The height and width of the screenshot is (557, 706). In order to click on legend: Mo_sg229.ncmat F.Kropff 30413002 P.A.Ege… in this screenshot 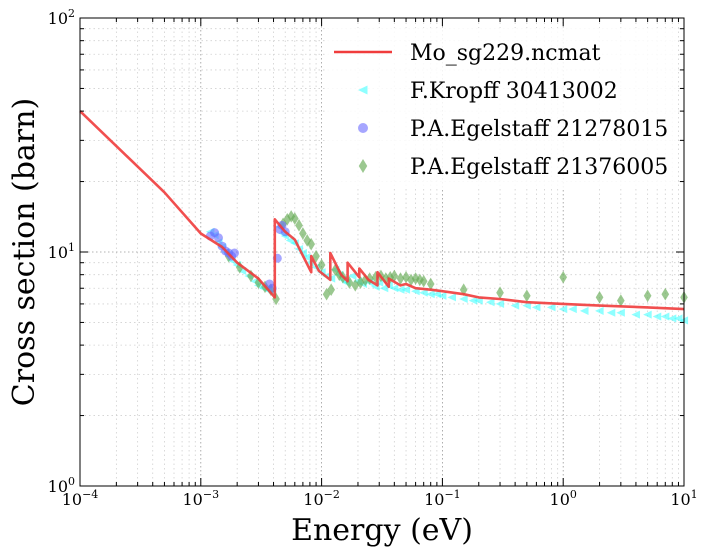, I will do `click(501, 108)`.